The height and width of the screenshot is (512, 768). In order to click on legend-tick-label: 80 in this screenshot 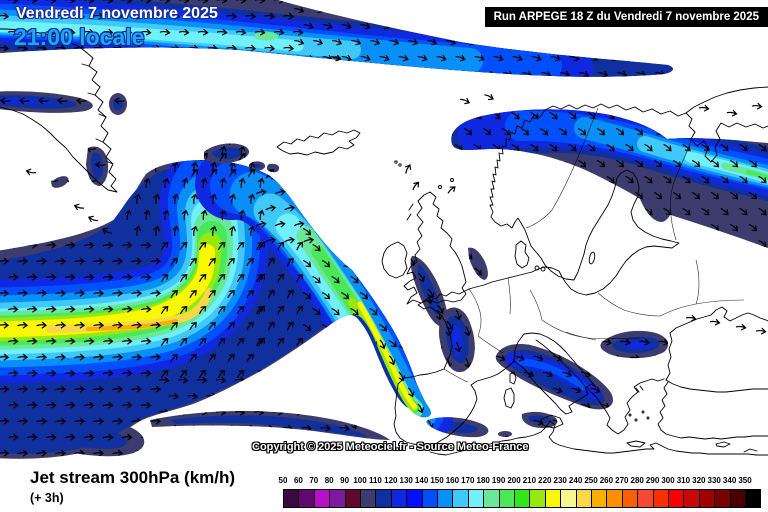, I will do `click(329, 480)`.